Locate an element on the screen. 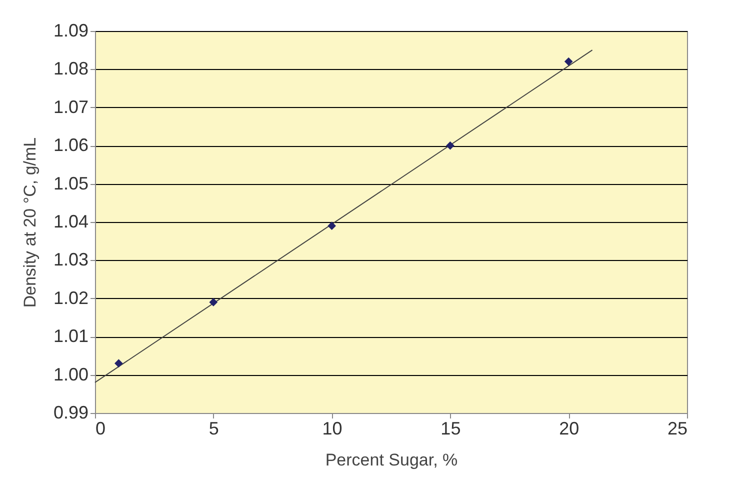  y-tick-label: 1.04 is located at coordinates (70, 222).